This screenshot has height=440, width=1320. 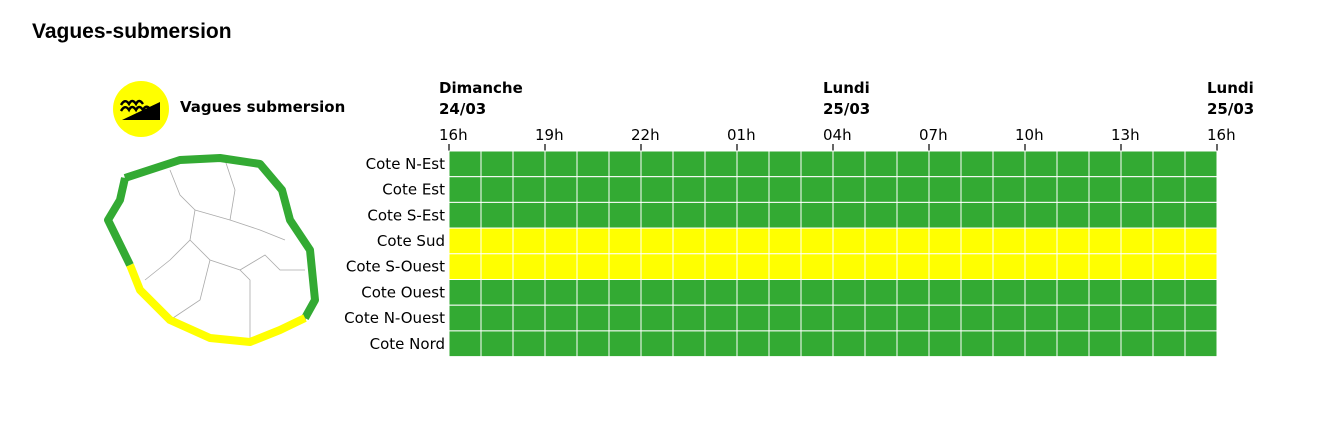 I want to click on hour-tick-label: 01h, so click(x=741, y=135).